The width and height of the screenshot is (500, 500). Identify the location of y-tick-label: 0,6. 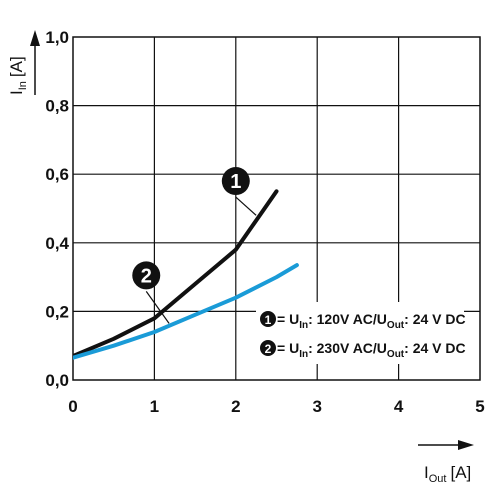
(57, 174).